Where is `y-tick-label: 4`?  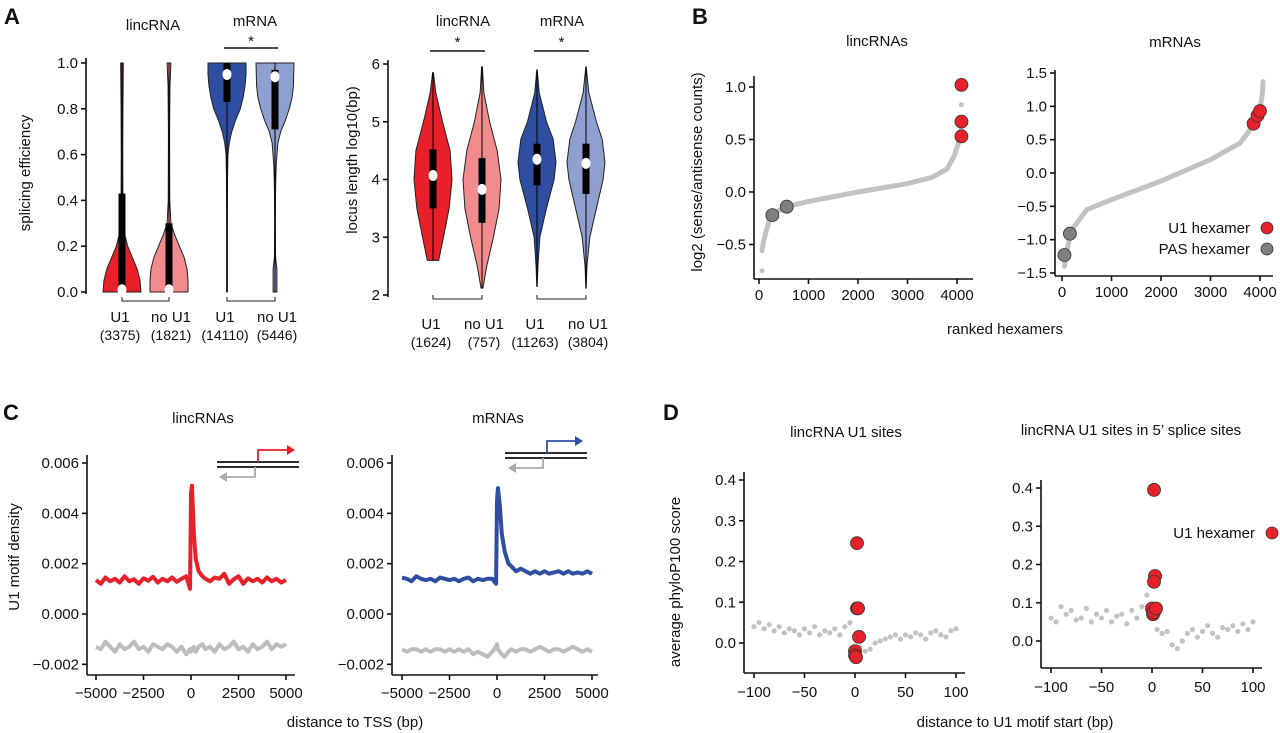
y-tick-label: 4 is located at coordinates (376, 180).